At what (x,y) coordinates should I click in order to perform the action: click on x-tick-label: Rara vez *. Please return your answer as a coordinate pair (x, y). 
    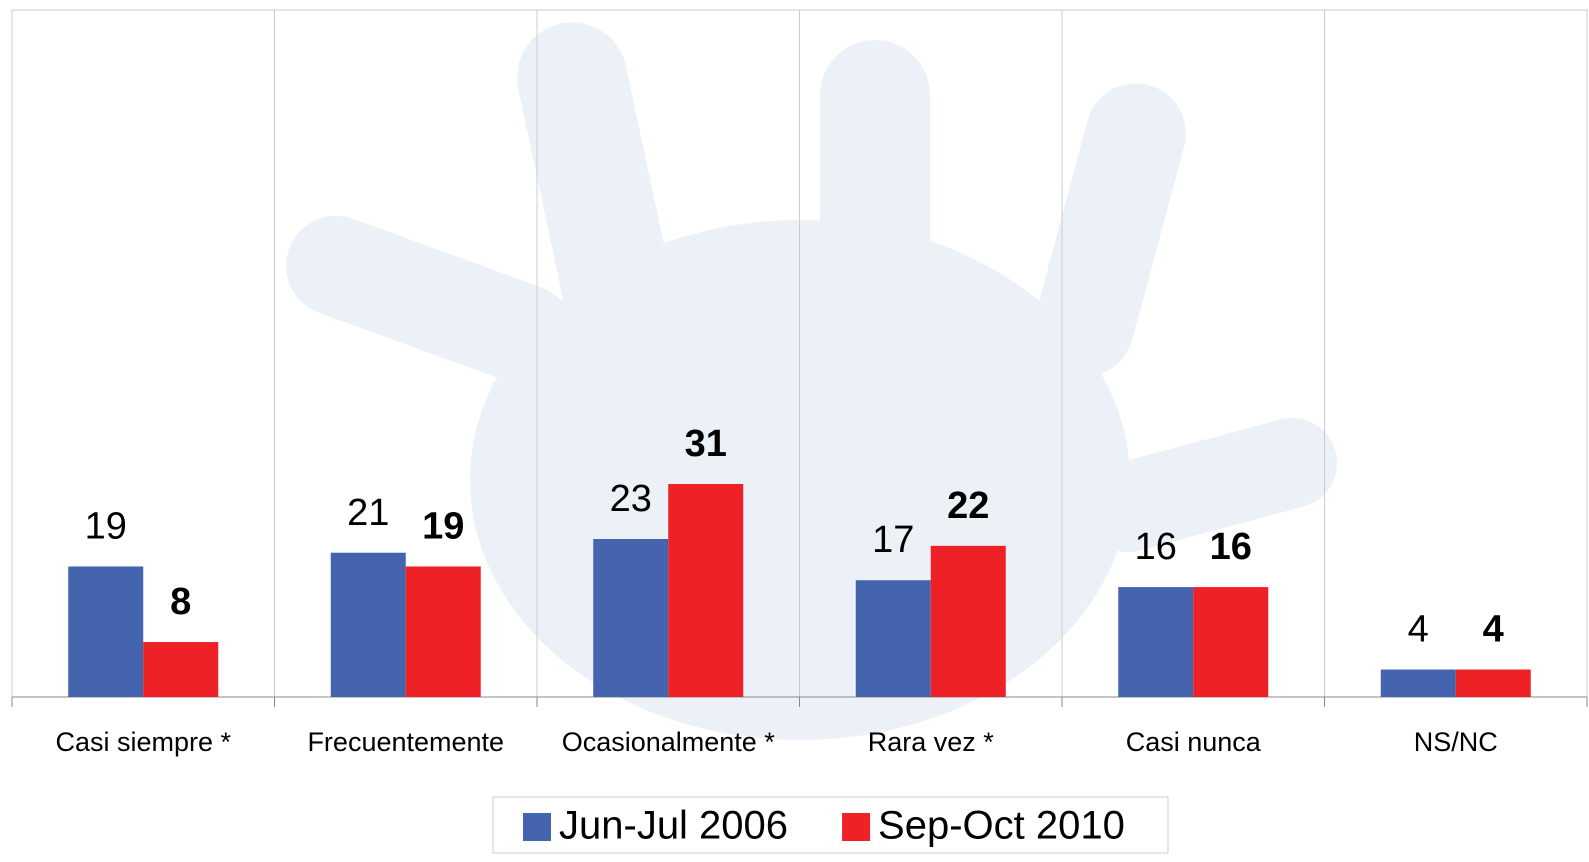
    Looking at the image, I should click on (931, 742).